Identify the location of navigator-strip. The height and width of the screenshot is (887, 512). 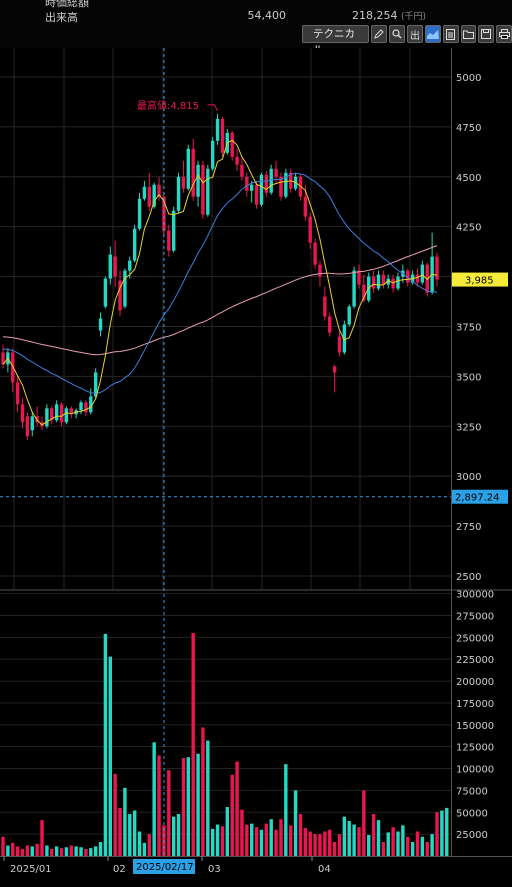
(256, 882).